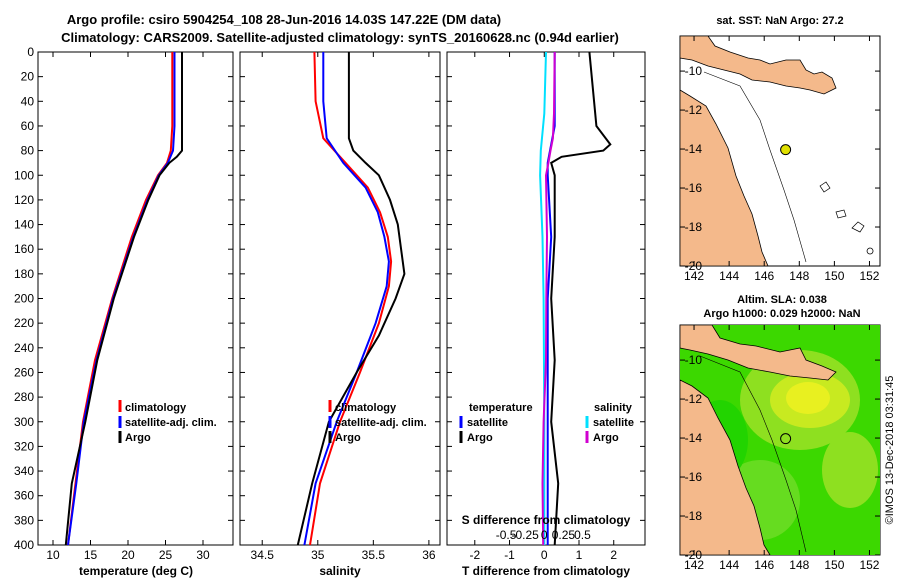  Describe the element at coordinates (480, 438) in the screenshot. I see `legend-label-t-argo: Argo` at that location.